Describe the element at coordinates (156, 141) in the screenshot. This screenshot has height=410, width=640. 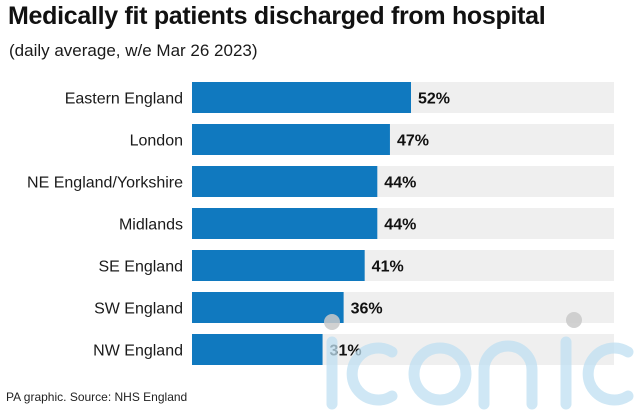
I see `category-label-london: London` at that location.